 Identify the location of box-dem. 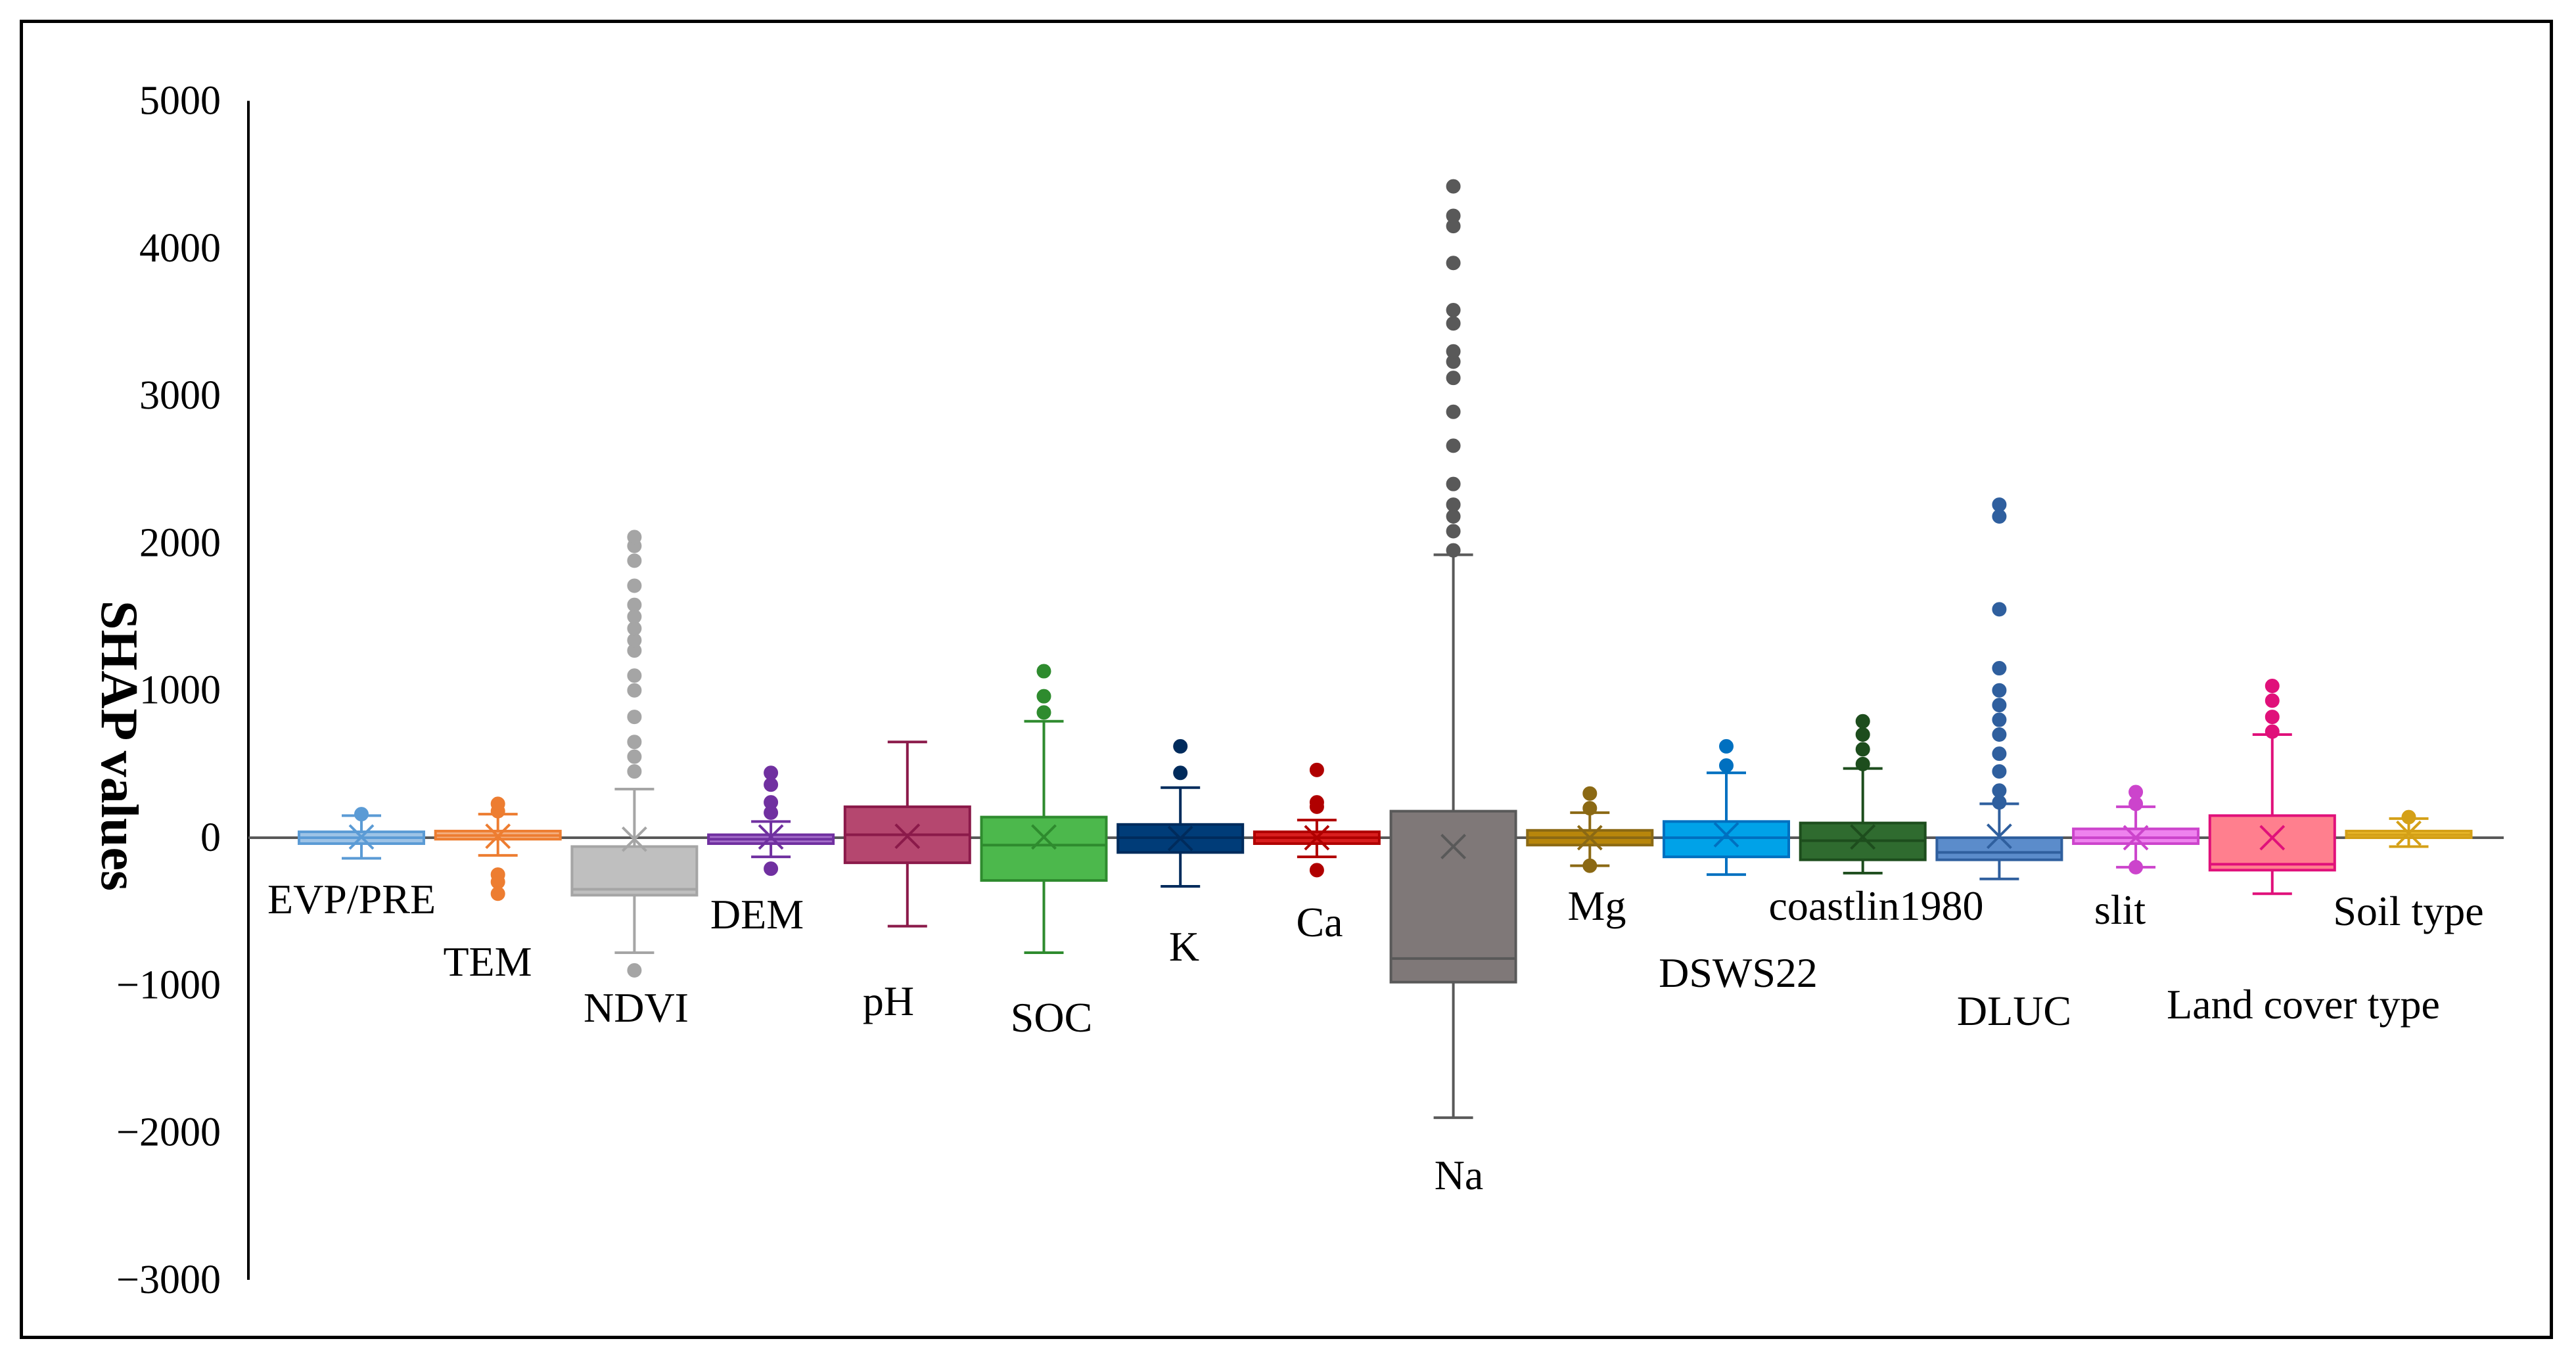
(771, 820).